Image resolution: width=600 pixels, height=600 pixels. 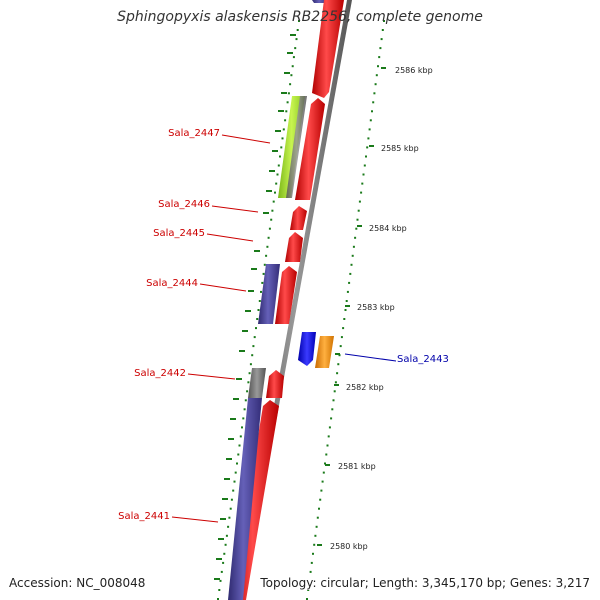 What do you see at coordinates (144, 516) in the screenshot?
I see `gene-label-sala-2441: Sala_2441` at bounding box center [144, 516].